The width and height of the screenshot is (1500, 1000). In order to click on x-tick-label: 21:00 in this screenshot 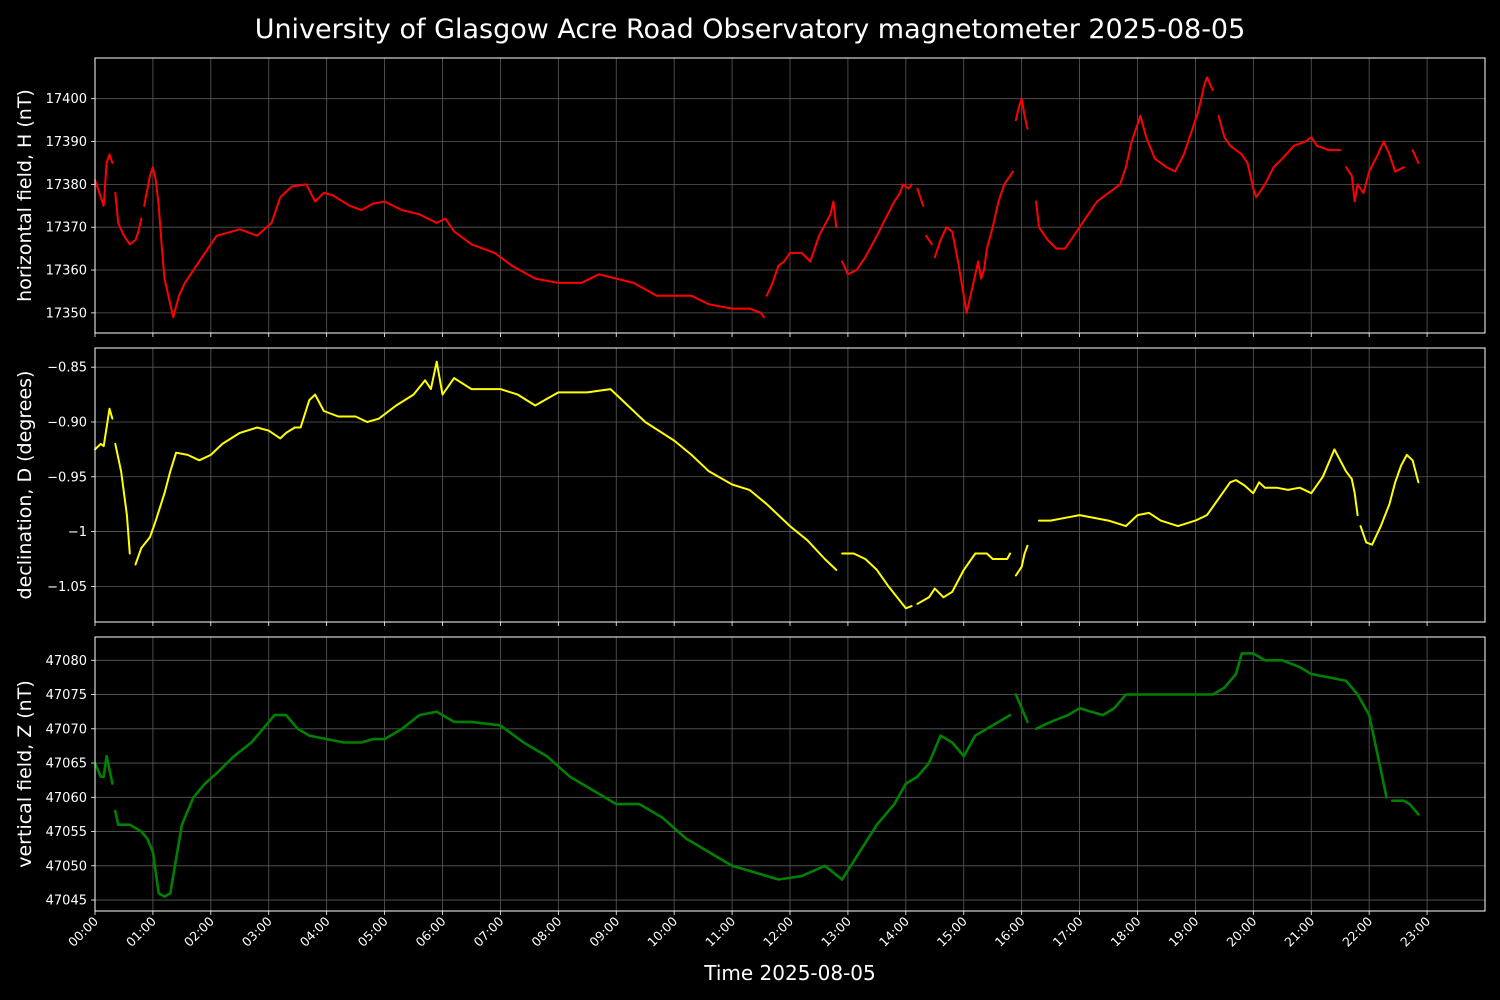, I will do `click(1299, 931)`.